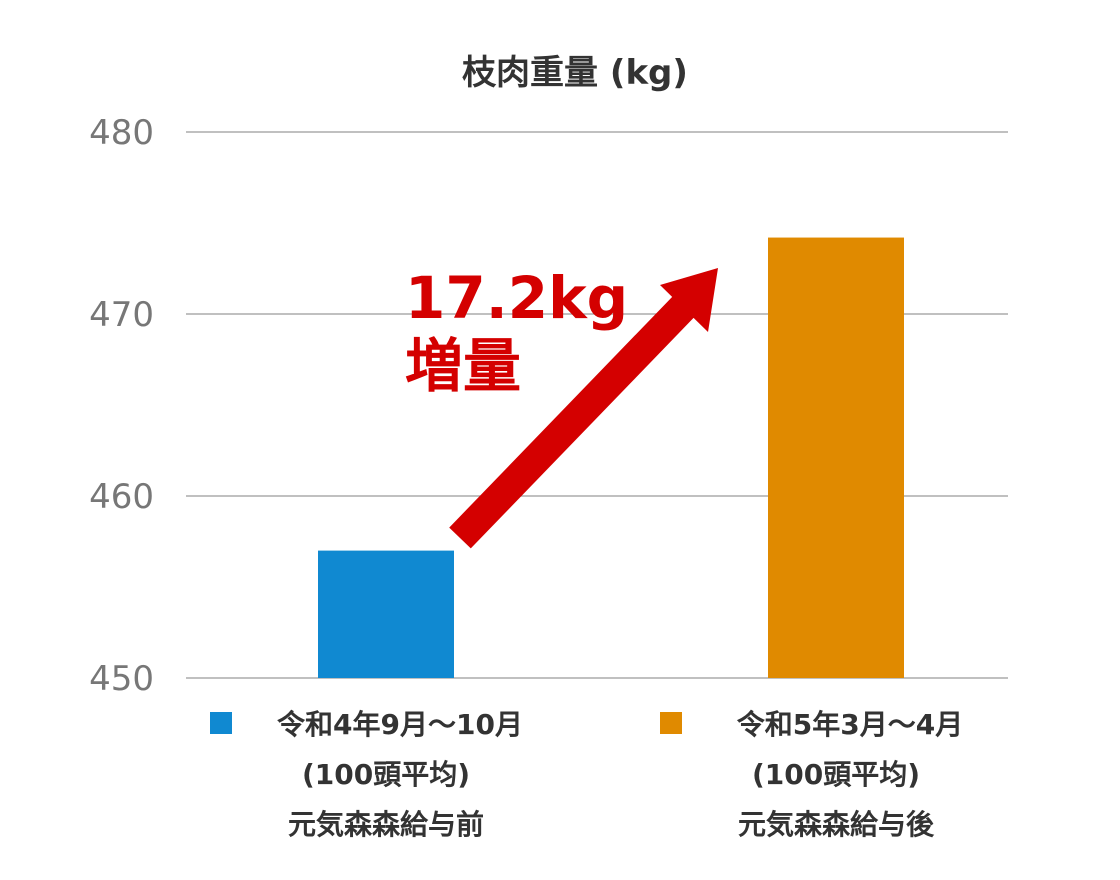 This screenshot has height=880, width=1120. Describe the element at coordinates (121, 133) in the screenshot. I see `y-tick-label: 480` at that location.